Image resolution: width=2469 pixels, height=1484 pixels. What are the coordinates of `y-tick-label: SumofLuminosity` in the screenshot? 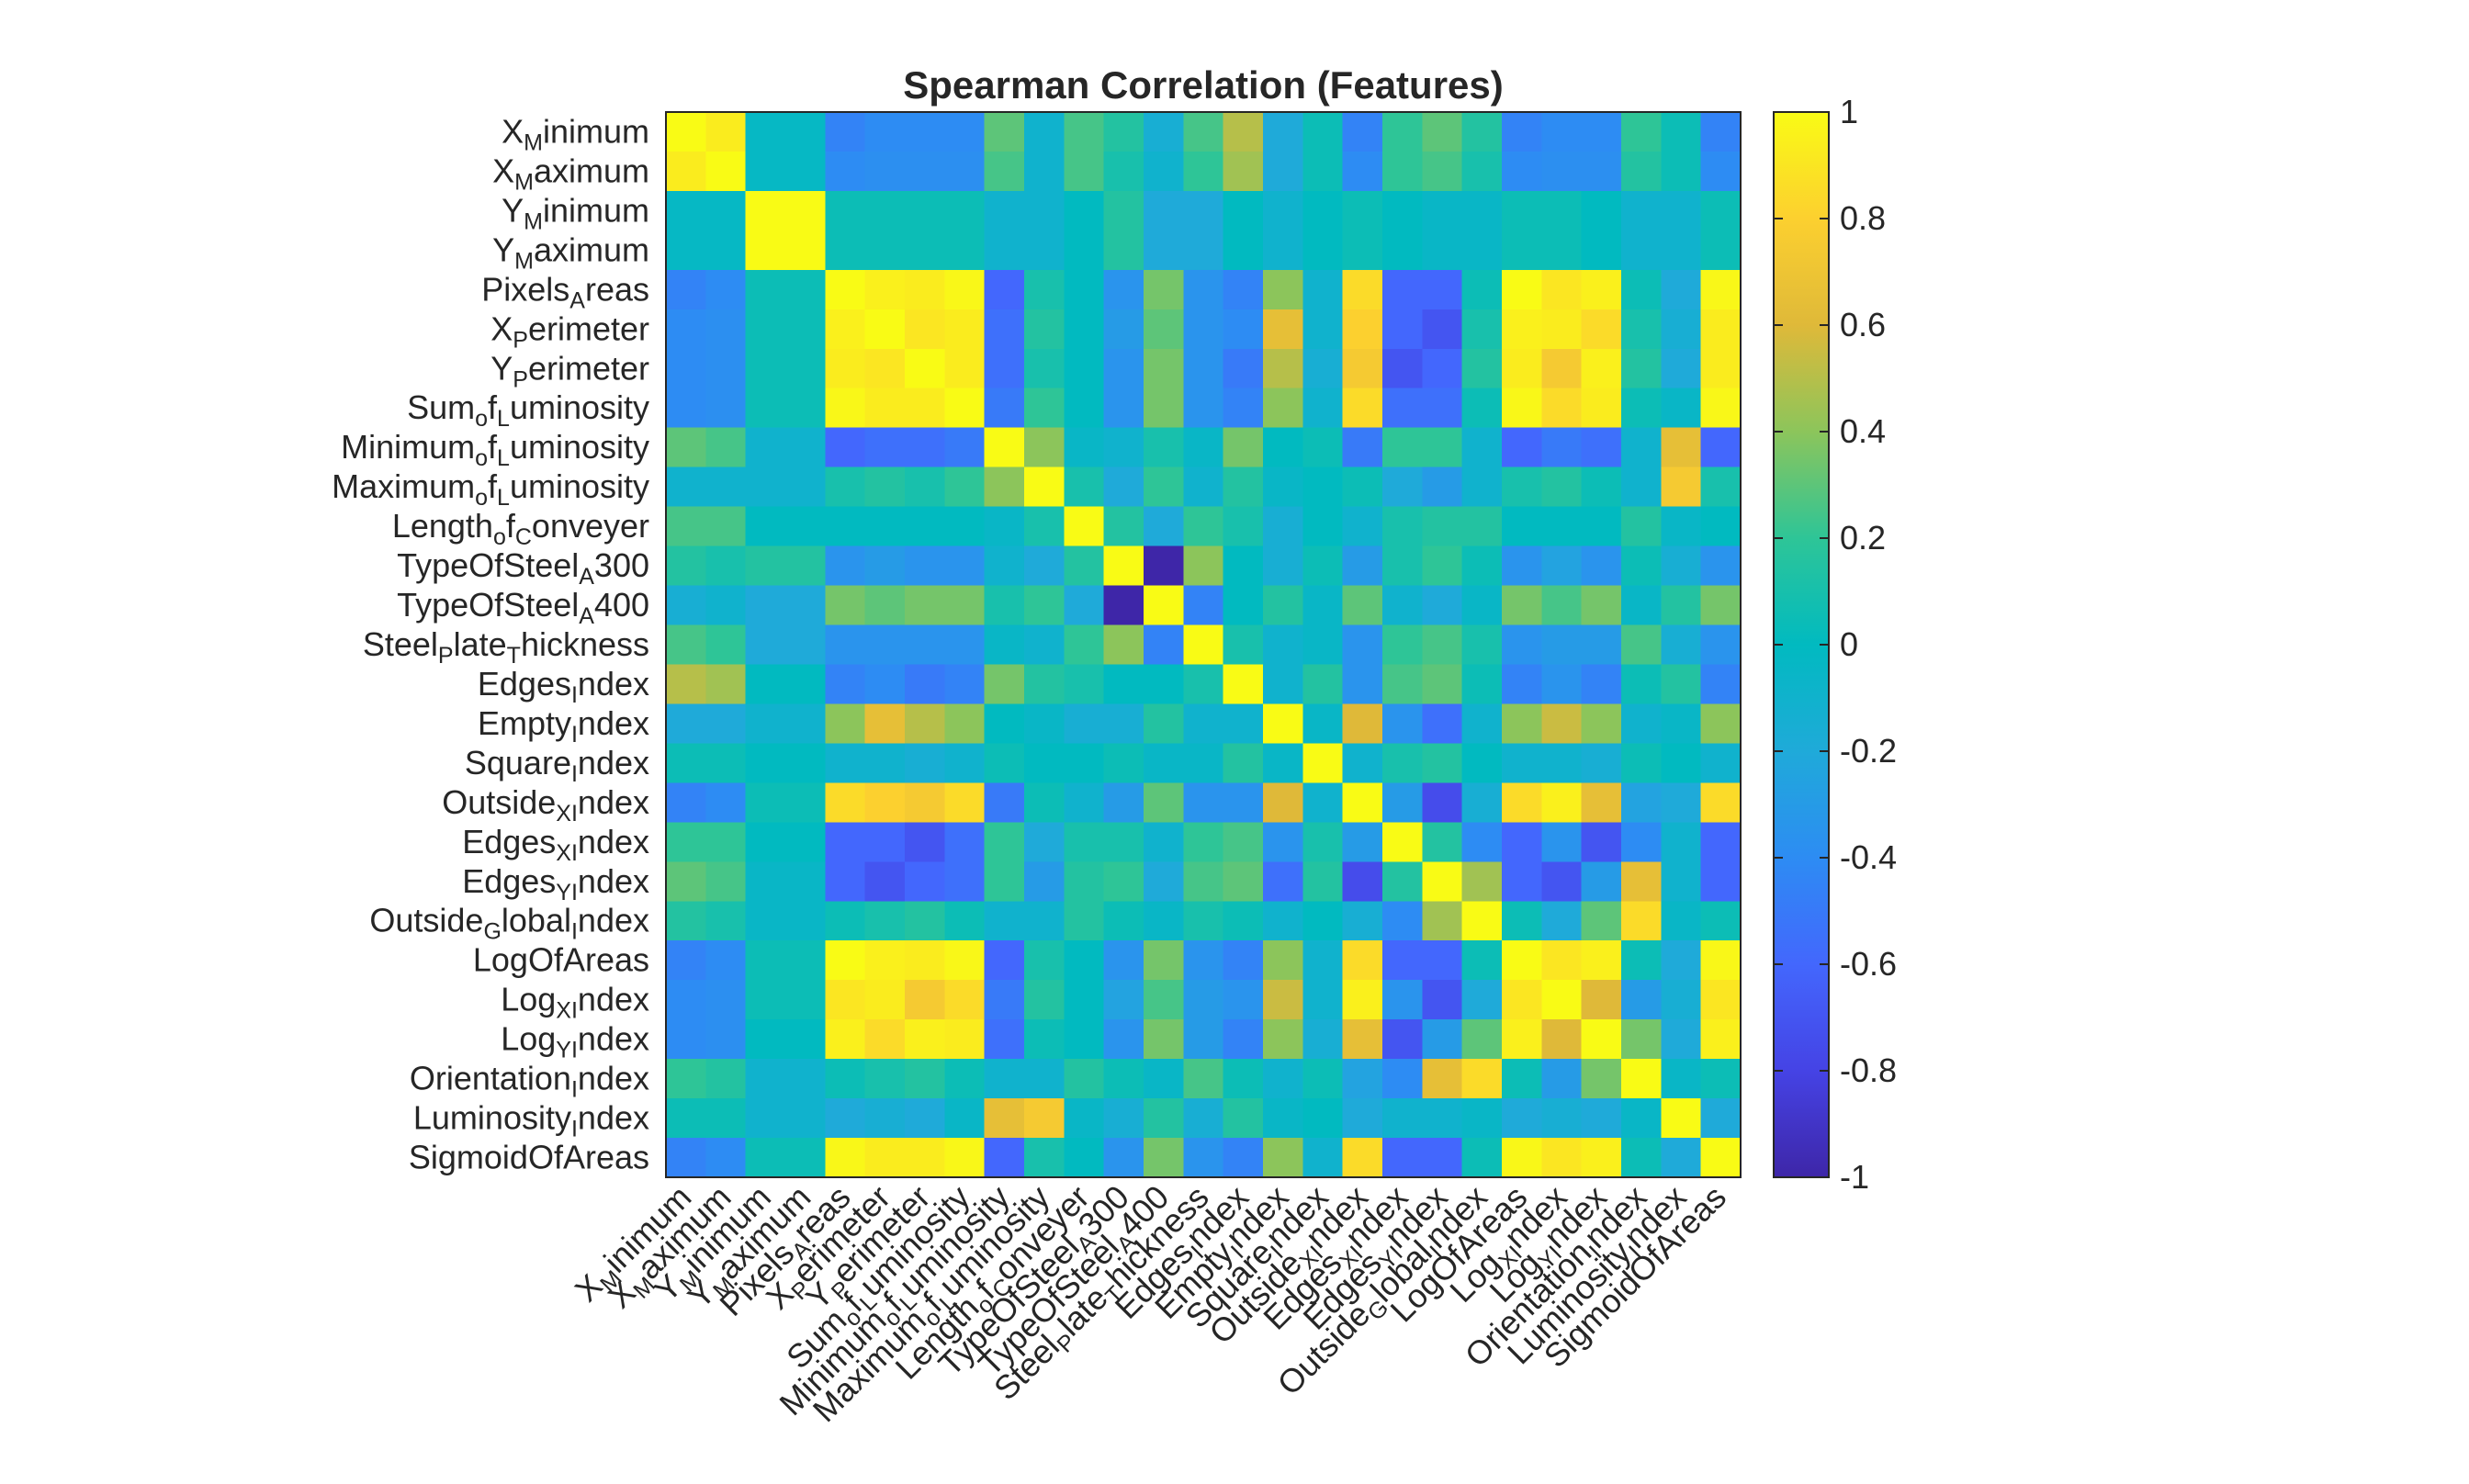 It's located at (528, 410).